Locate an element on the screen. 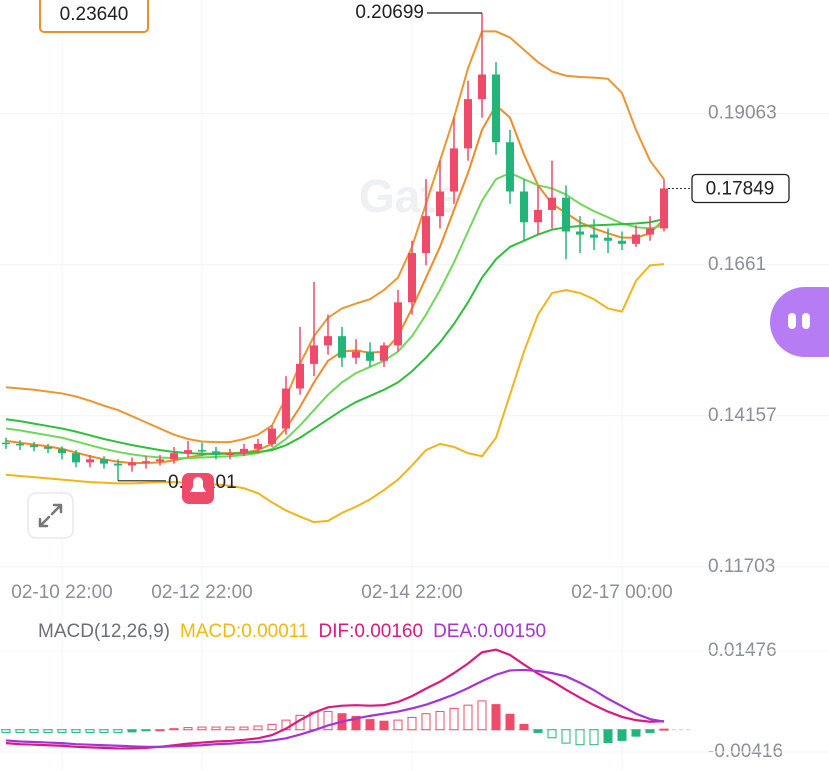 This screenshot has width=829, height=771. expand-button-bg is located at coordinates (50, 515).